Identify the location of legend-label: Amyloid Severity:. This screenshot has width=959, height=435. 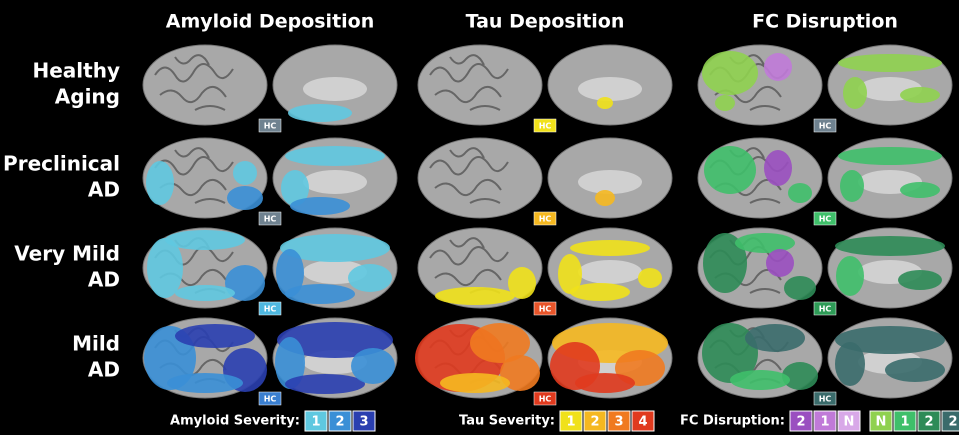
(235, 421).